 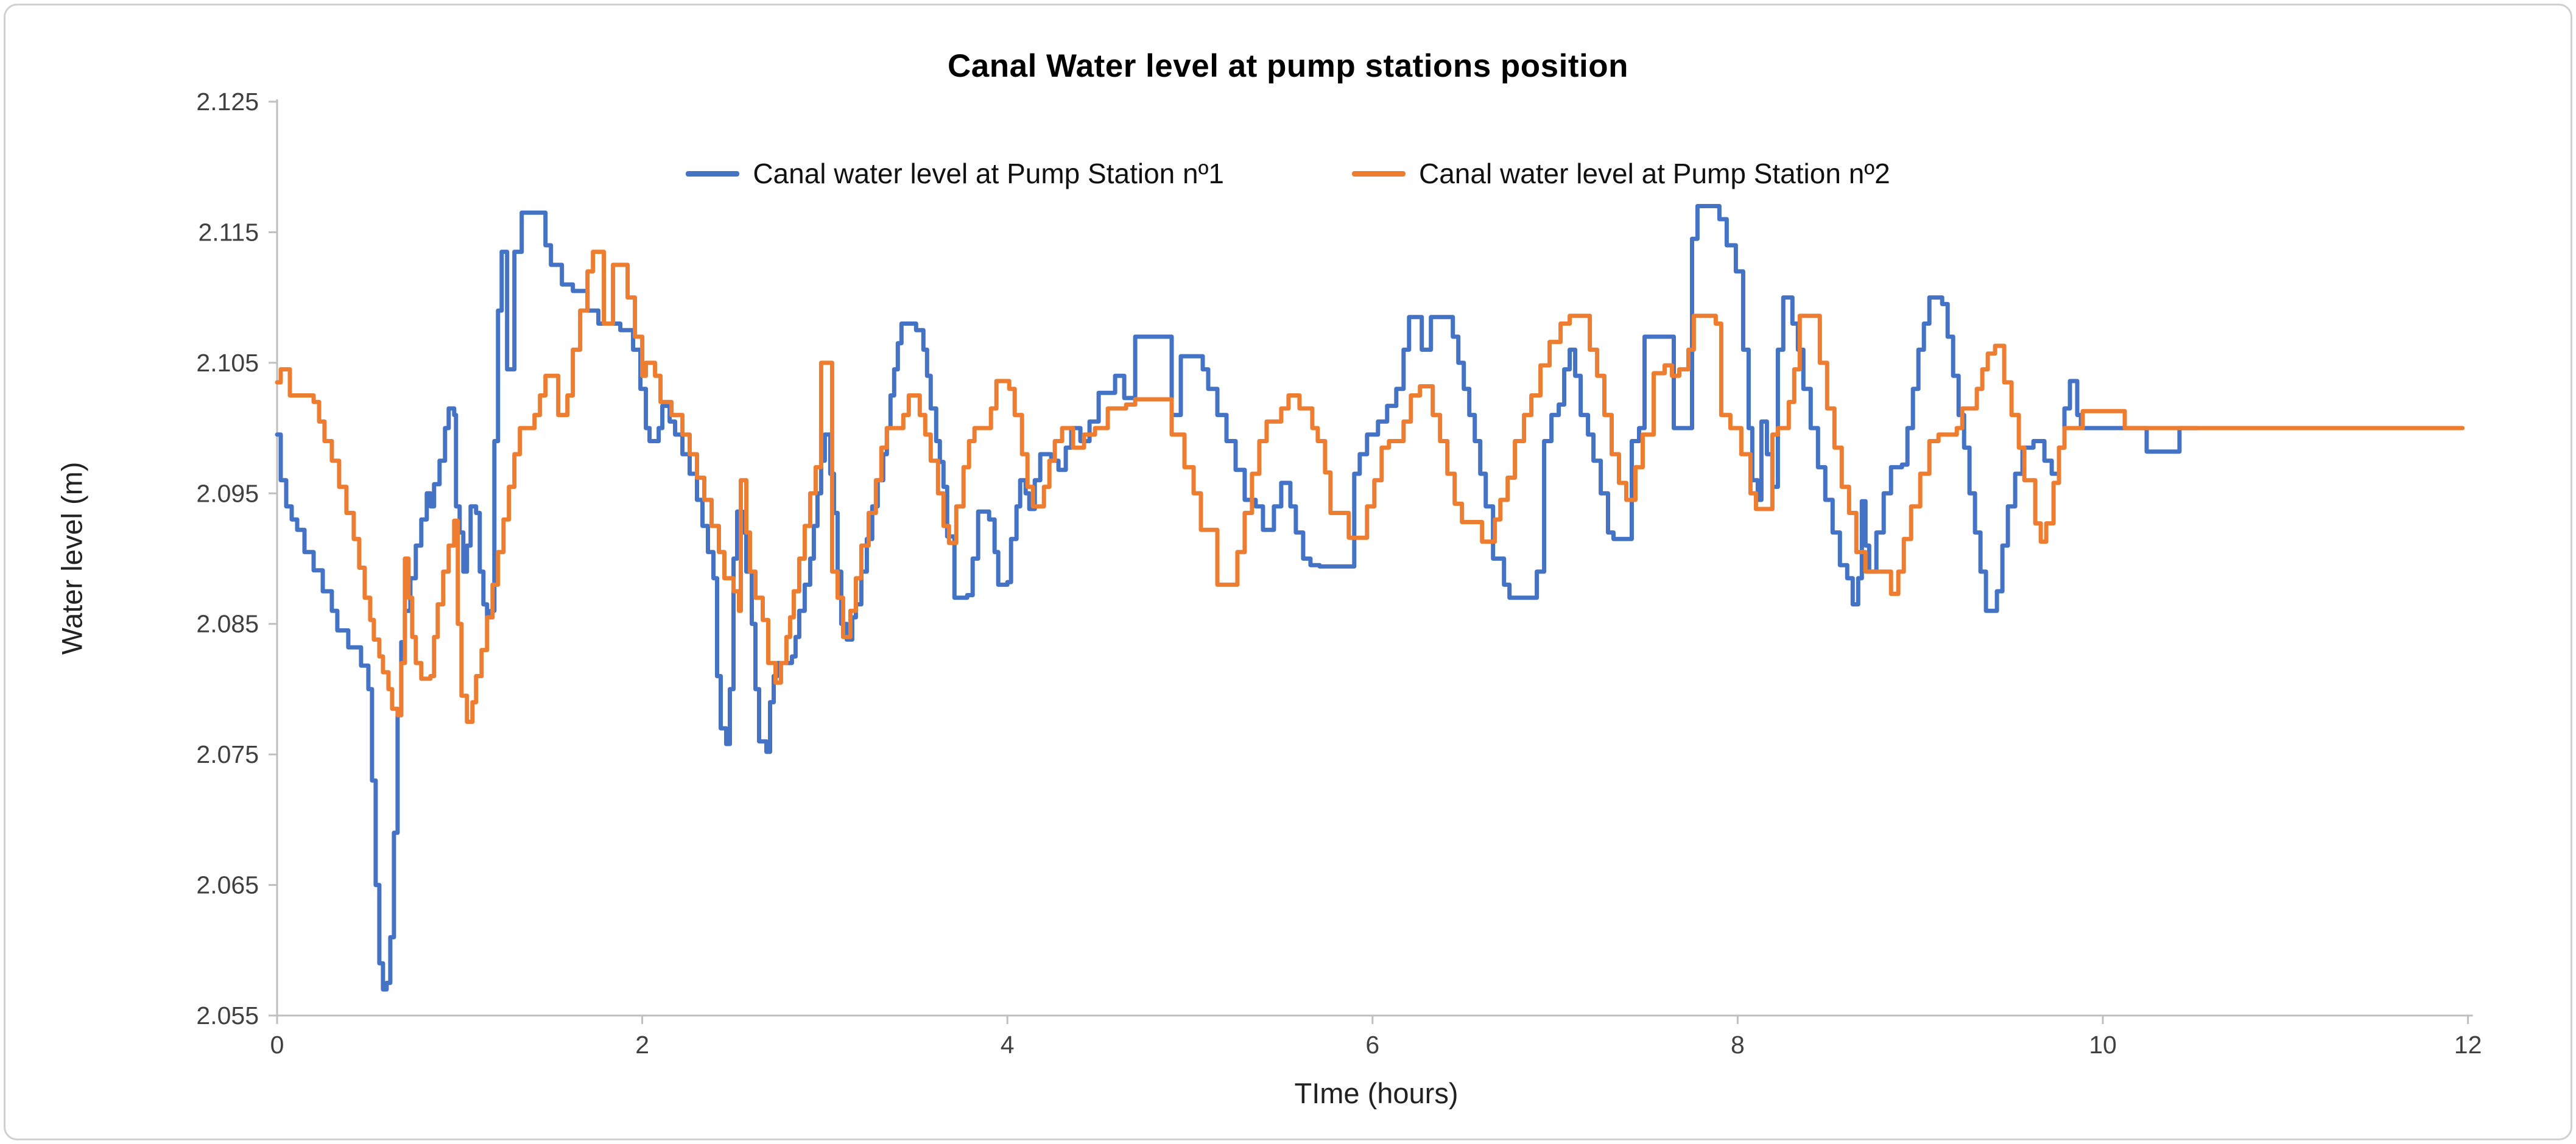 What do you see at coordinates (2468, 1045) in the screenshot?
I see `x-axis-tick-label: 12` at bounding box center [2468, 1045].